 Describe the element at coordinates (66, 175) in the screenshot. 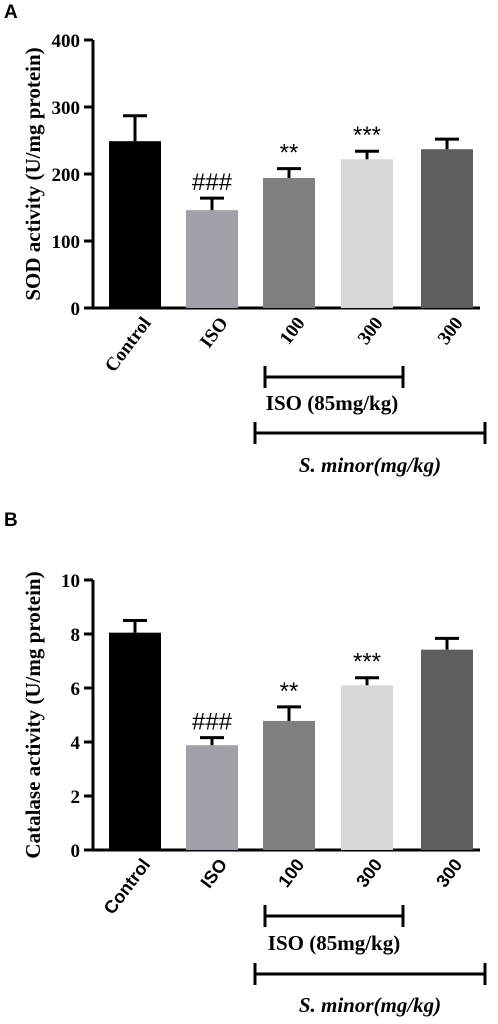

I see `y-tick-label: 200` at that location.